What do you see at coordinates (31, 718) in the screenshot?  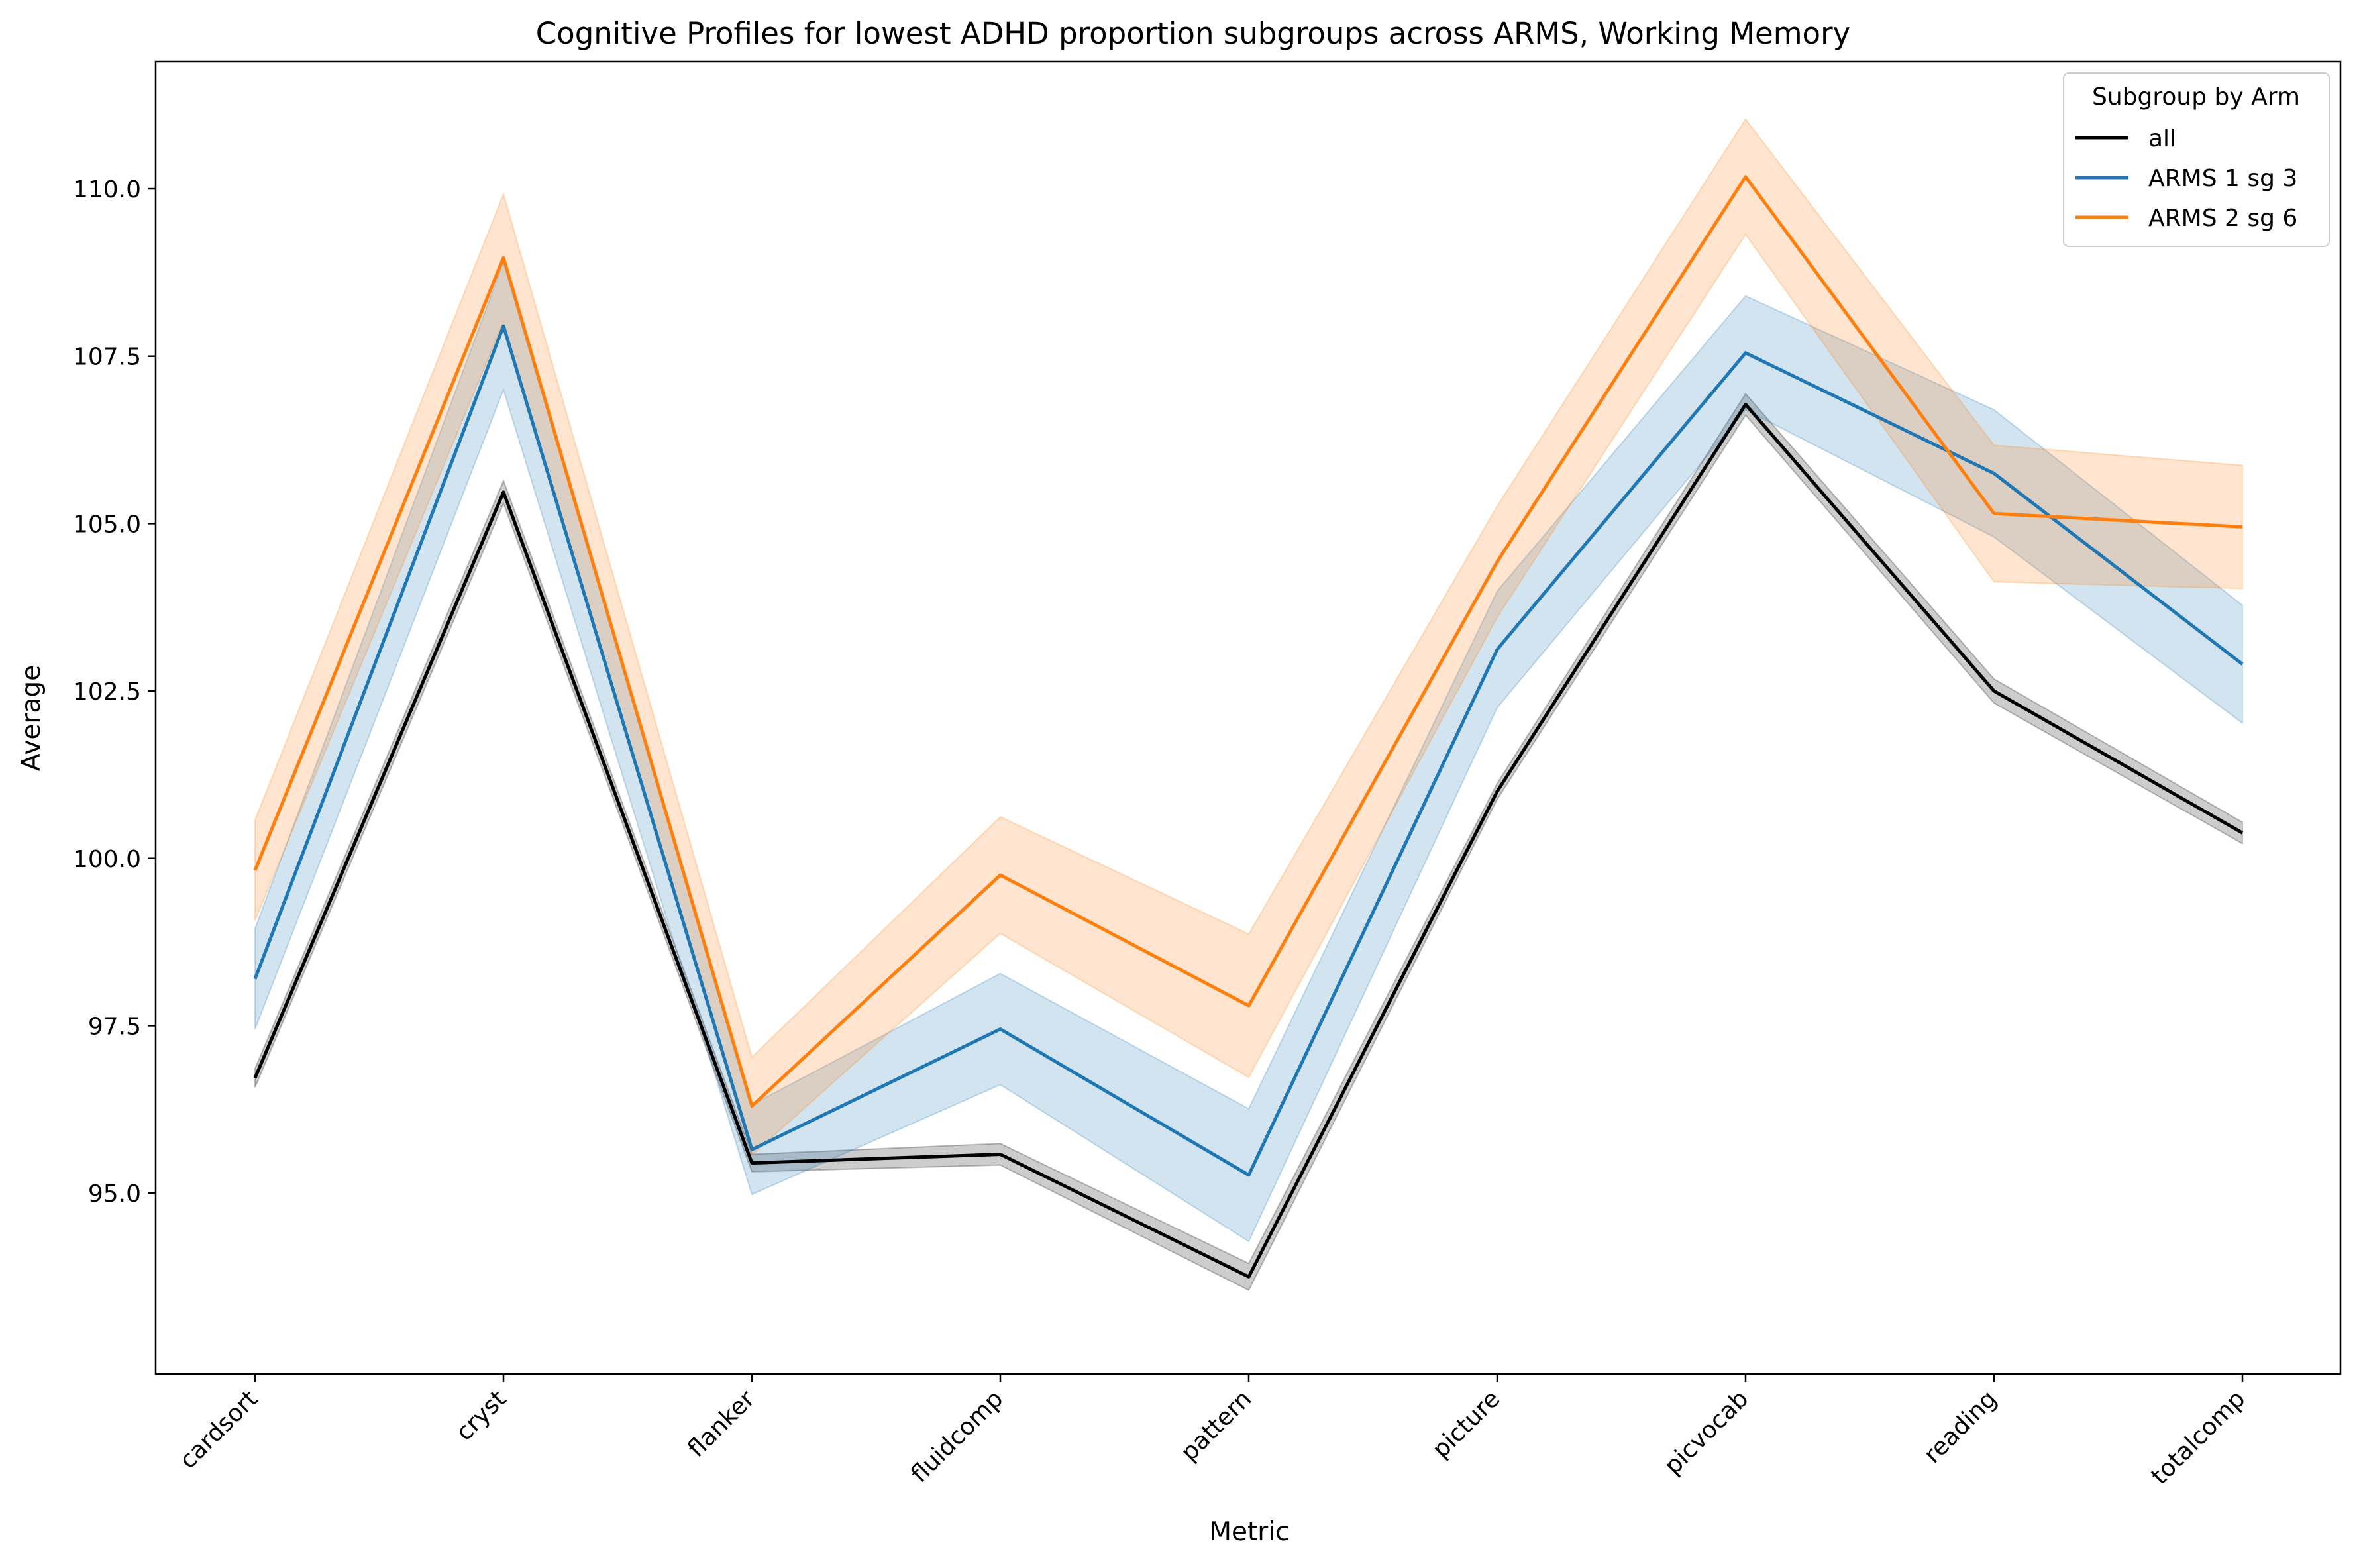 I see `y-axis-label: Average` at bounding box center [31, 718].